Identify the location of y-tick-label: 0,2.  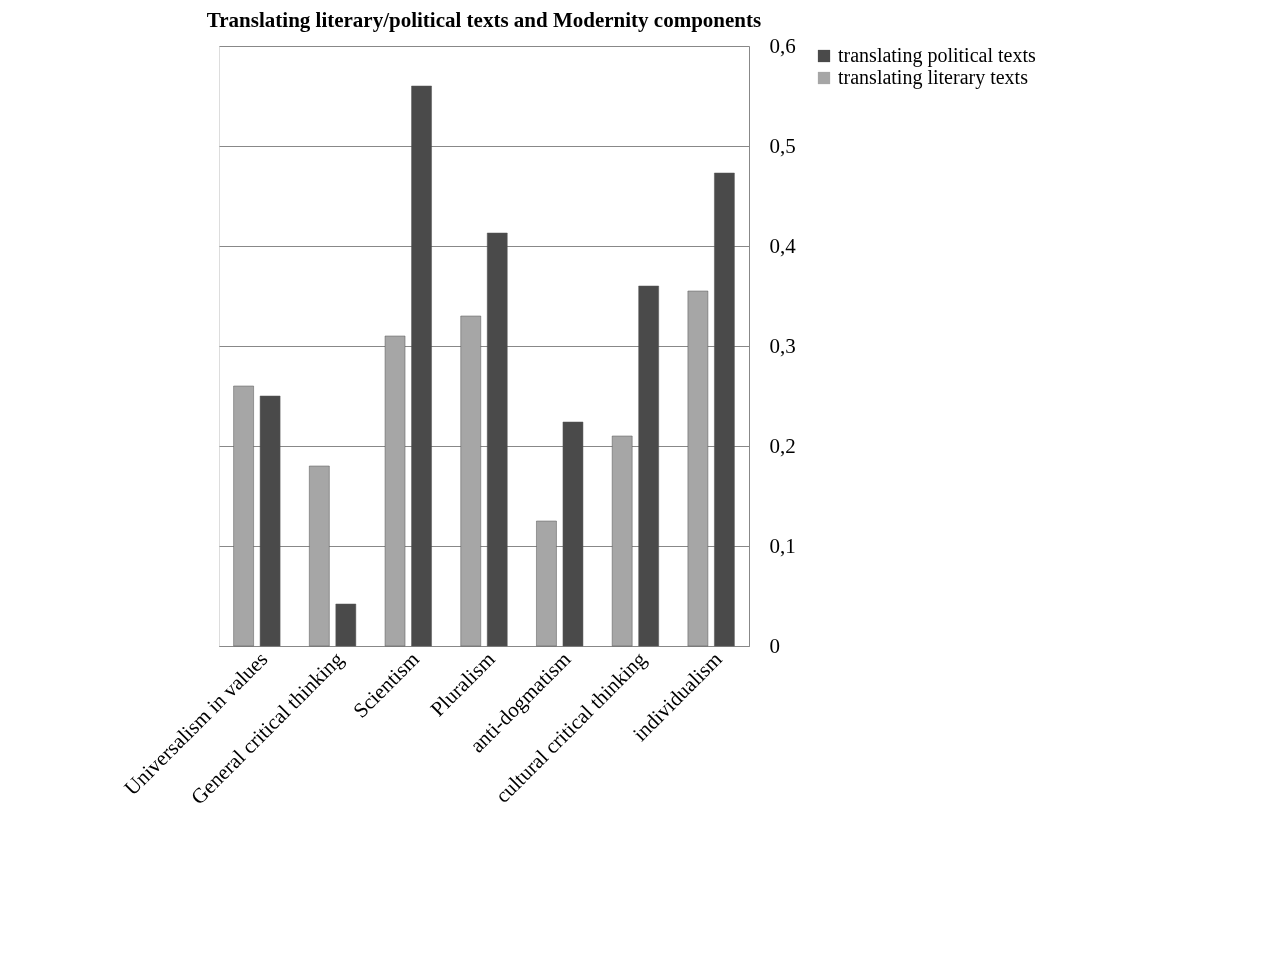
(782, 445).